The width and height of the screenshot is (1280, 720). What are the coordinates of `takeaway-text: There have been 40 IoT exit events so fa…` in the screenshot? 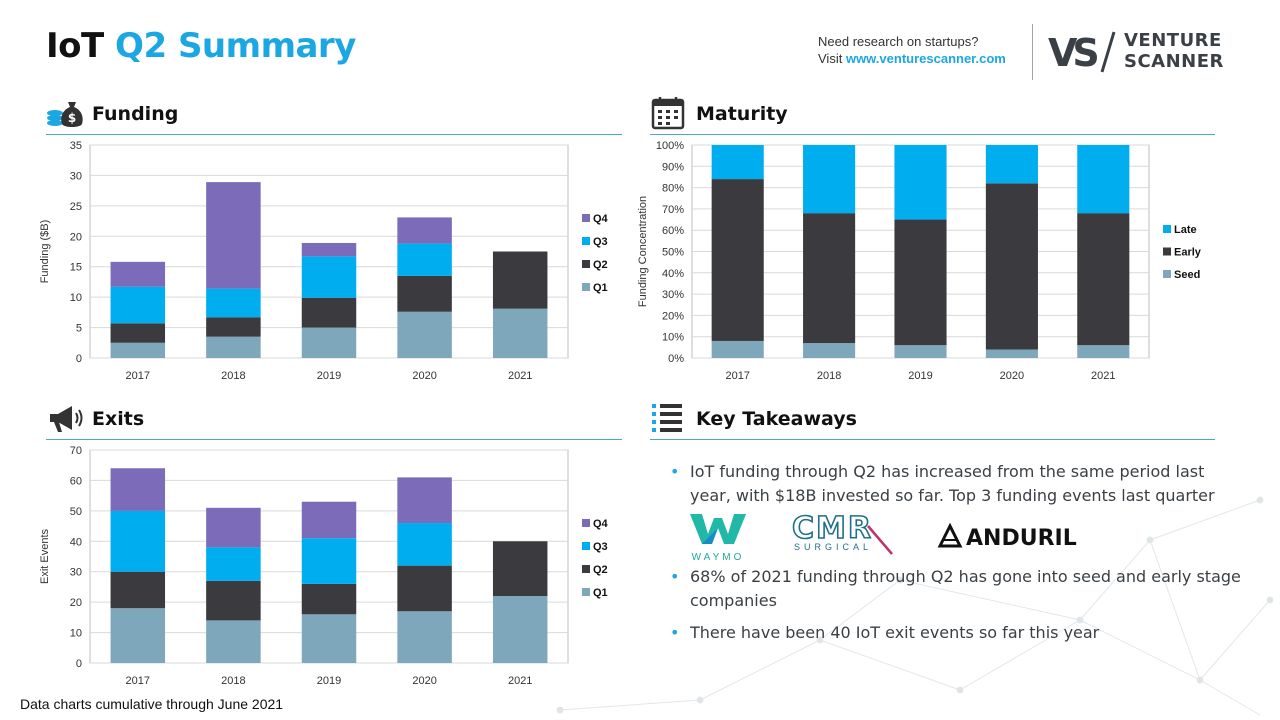 It's located at (895, 632).